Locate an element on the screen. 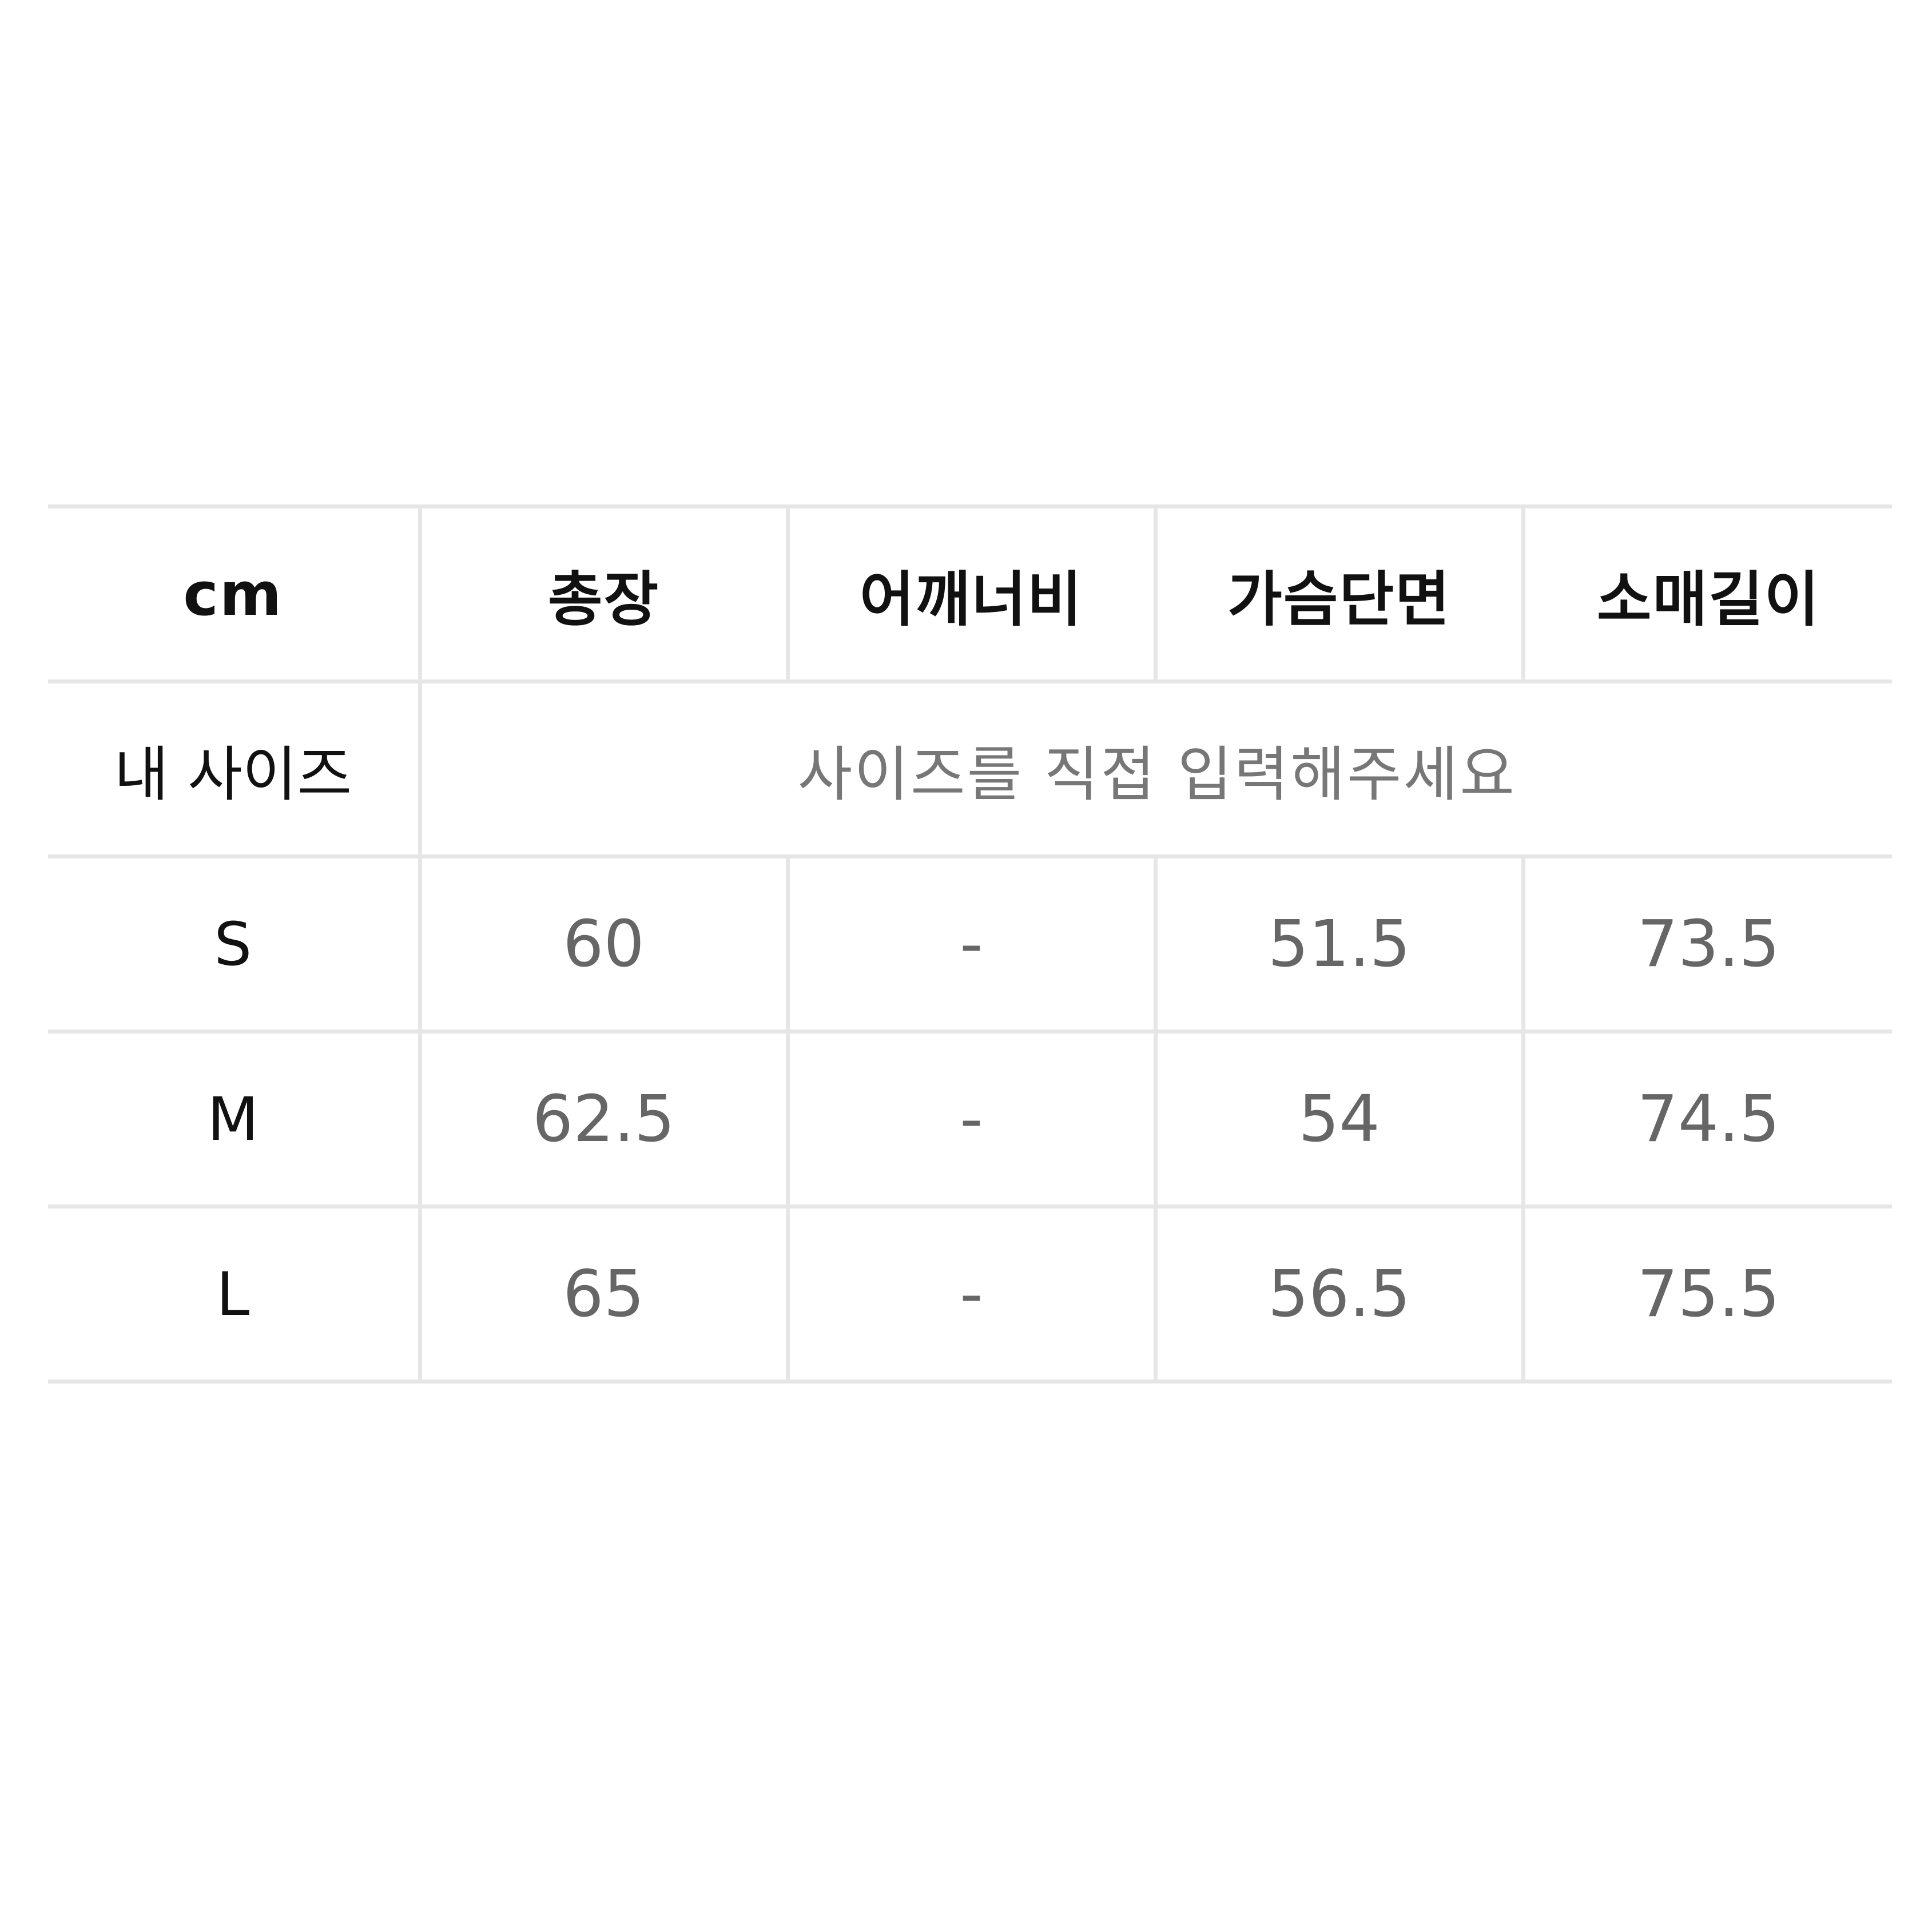  total-length-value: 65 is located at coordinates (604, 1294).